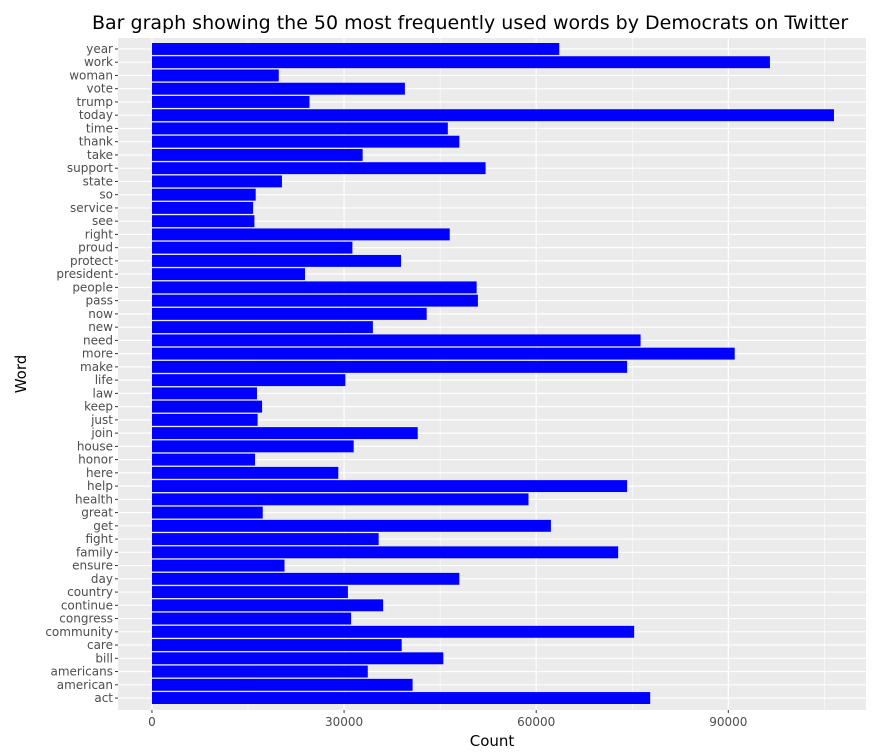 Image resolution: width=892 pixels, height=754 pixels. Describe the element at coordinates (314, 287) in the screenshot. I see `bar-people` at that location.